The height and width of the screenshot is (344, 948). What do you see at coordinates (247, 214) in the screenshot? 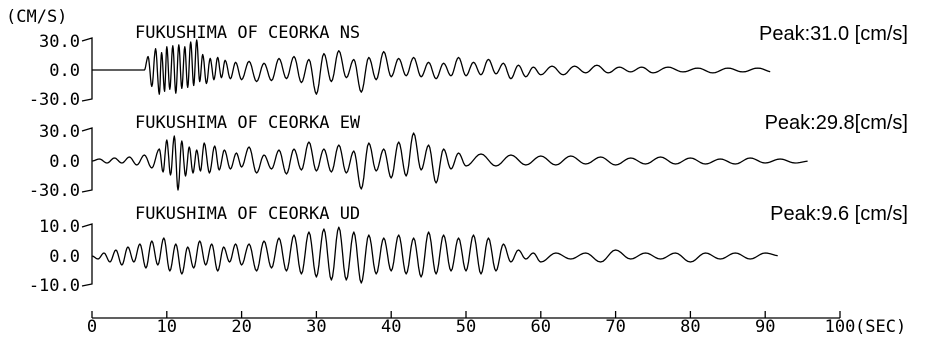
I see `panel-title: FUKUSHIMA OF CEORKA UD` at bounding box center [247, 214].